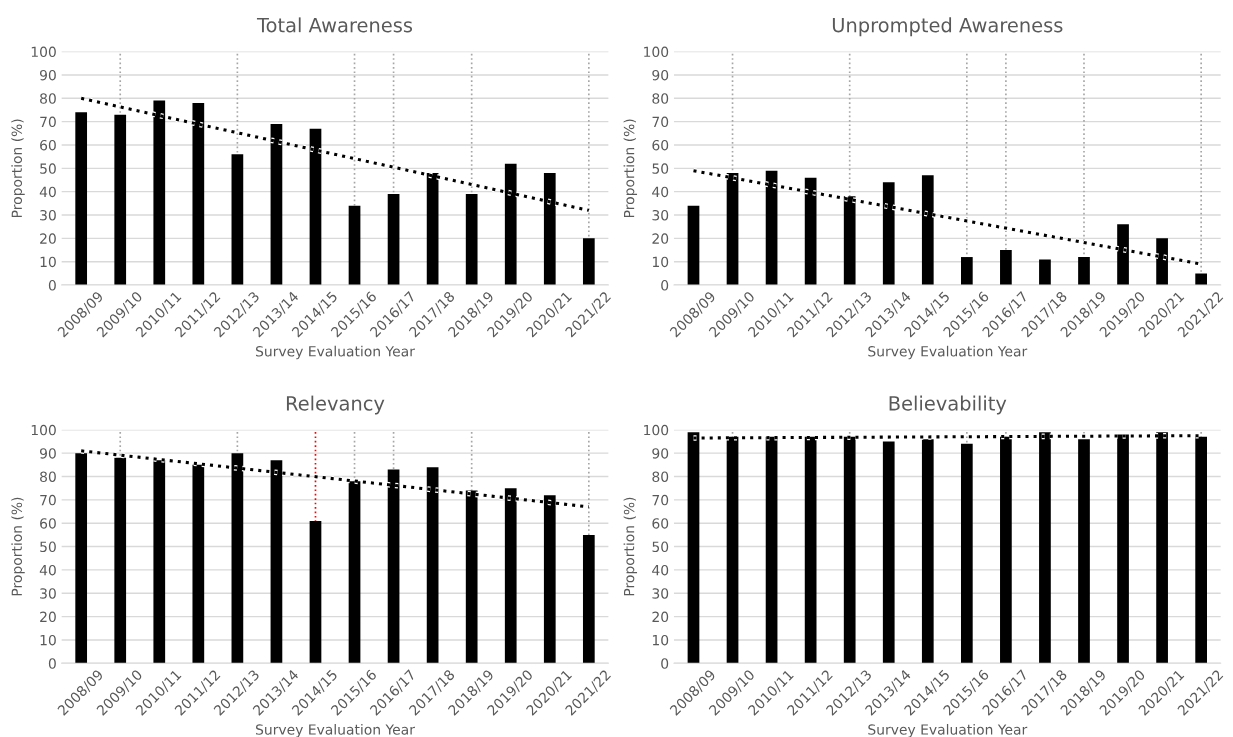 The height and width of the screenshot is (737, 1233). I want to click on chart-title: Unprompted Awareness, so click(947, 27).